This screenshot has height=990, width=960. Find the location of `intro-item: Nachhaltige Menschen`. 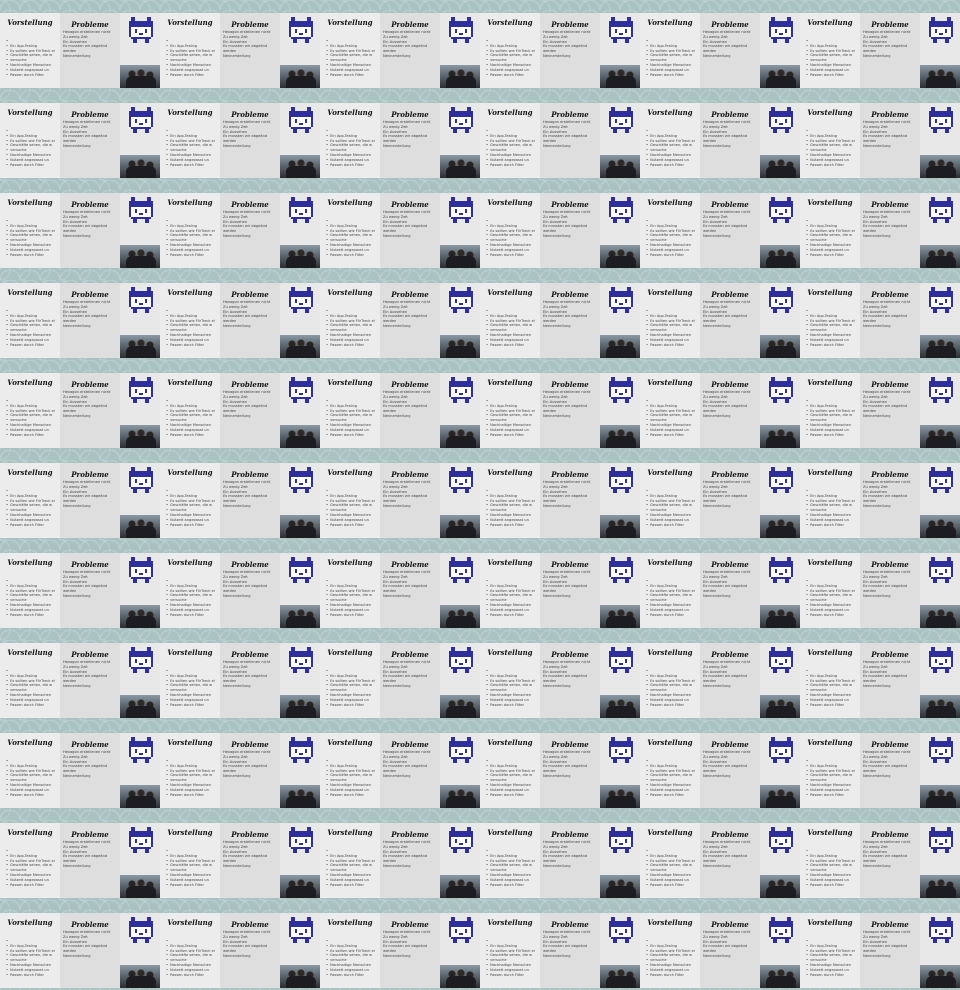

intro-item: Nachhaltige Menschen is located at coordinates (833, 155).